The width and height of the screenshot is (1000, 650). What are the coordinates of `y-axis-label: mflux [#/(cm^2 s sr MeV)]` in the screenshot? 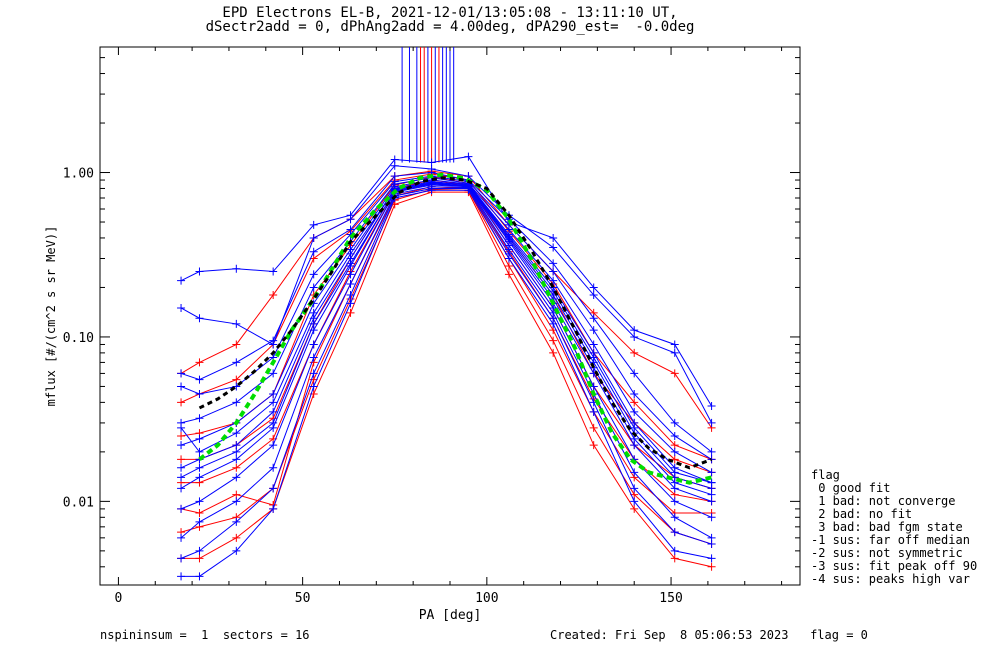 It's located at (51, 316).